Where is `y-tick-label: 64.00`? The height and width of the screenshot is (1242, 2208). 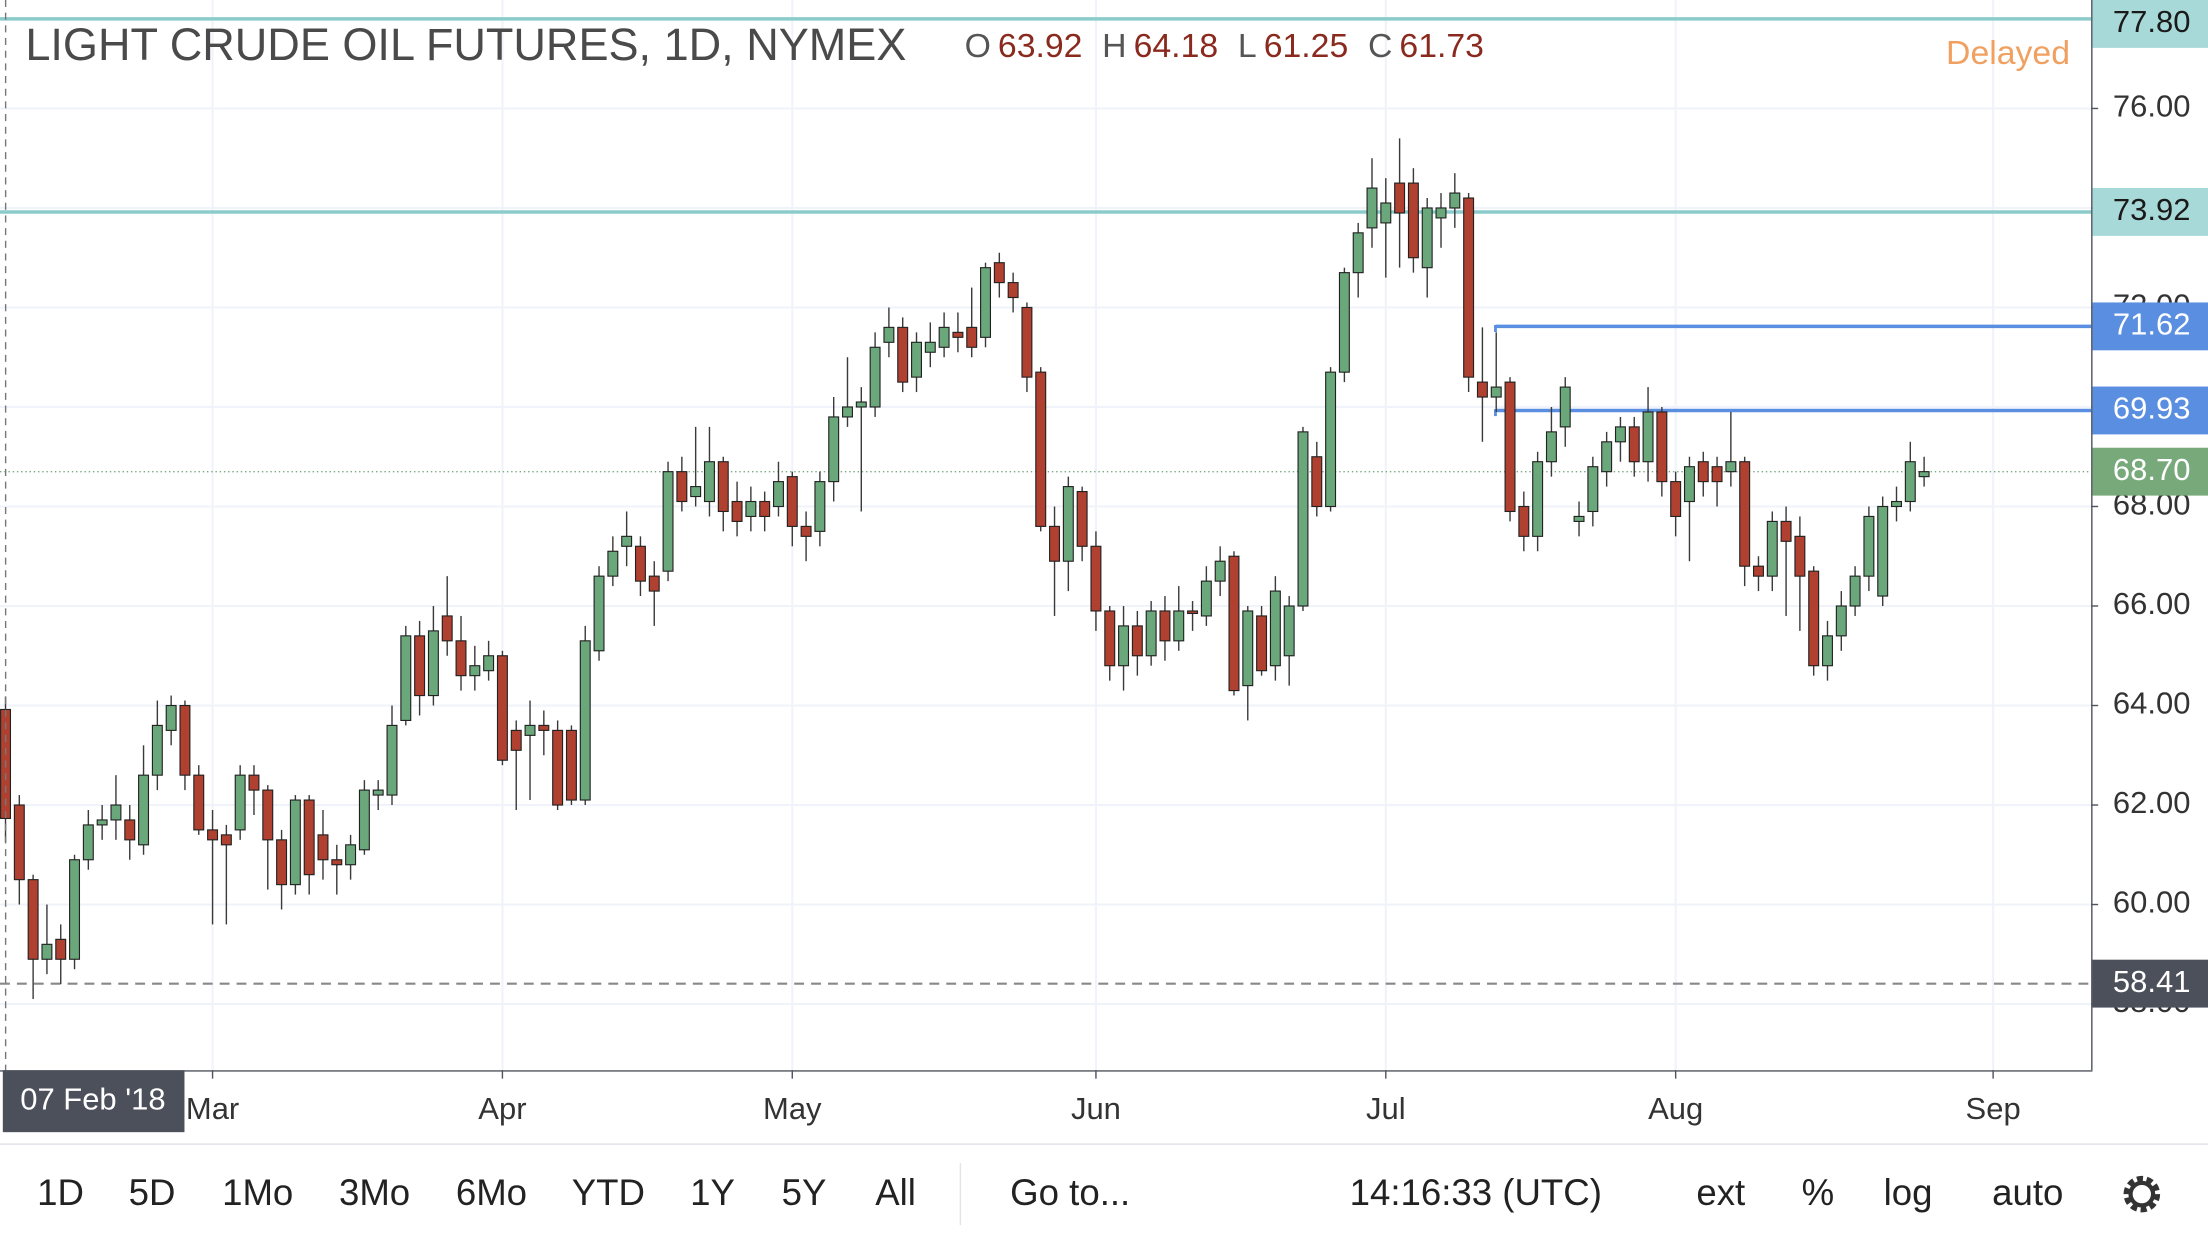
y-tick-label: 64.00 is located at coordinates (2152, 703).